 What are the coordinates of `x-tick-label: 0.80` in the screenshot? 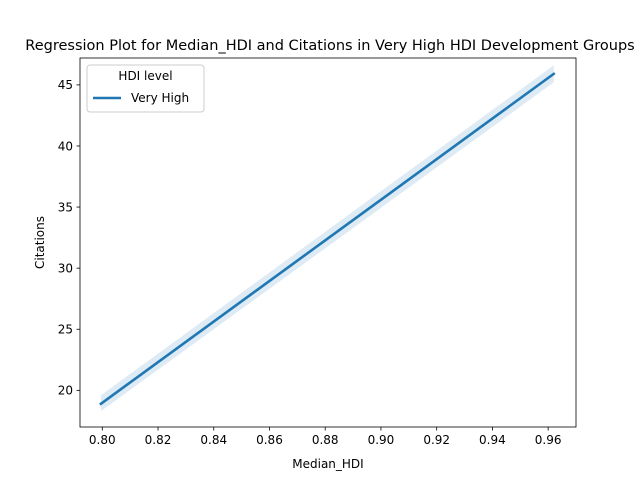 It's located at (102, 440).